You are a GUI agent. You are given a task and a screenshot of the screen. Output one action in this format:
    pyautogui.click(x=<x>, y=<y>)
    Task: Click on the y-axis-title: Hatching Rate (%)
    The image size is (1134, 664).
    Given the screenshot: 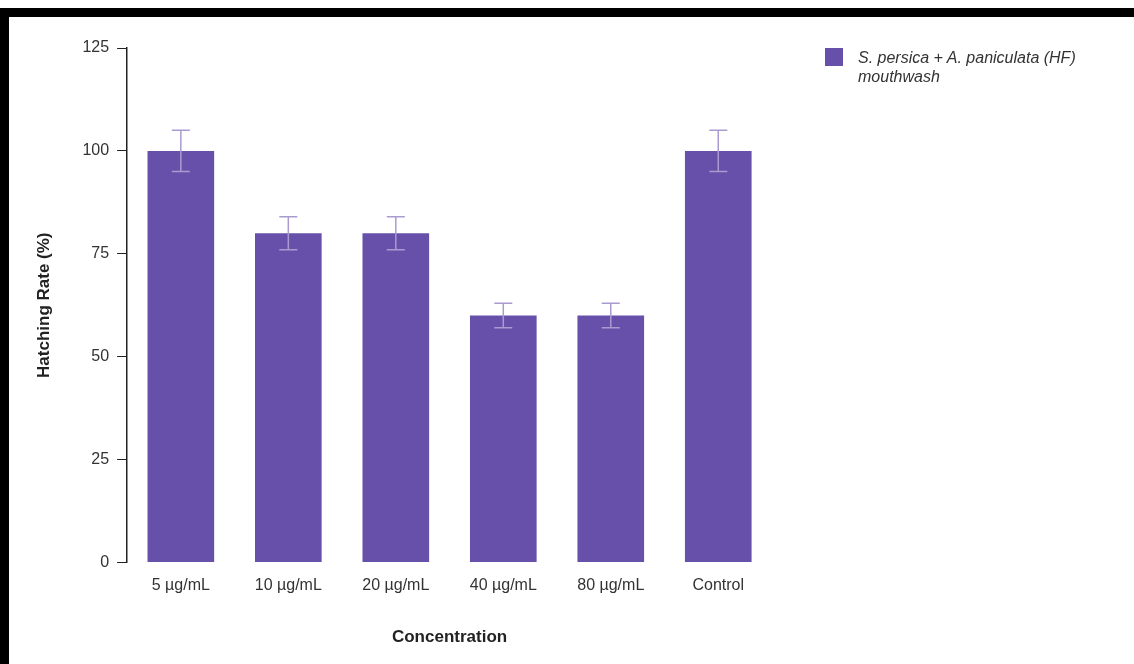 What is the action you would take?
    pyautogui.click(x=43, y=305)
    